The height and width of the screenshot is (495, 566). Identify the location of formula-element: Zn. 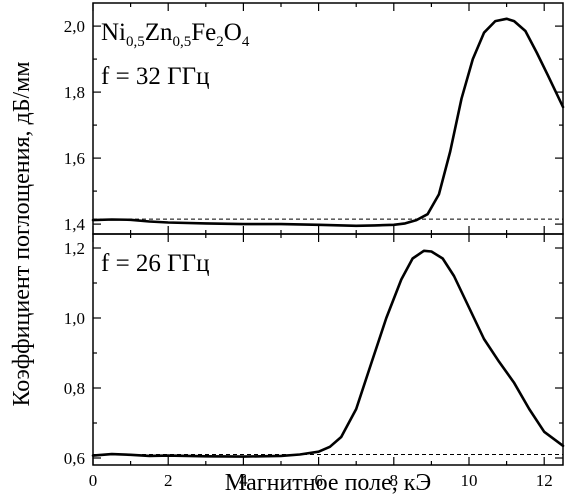
(159, 32).